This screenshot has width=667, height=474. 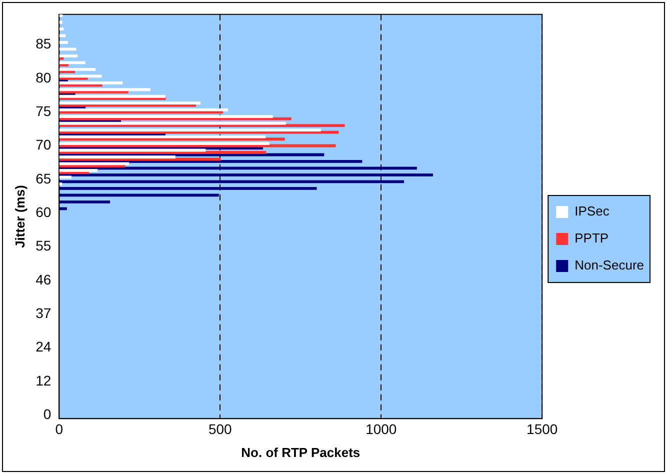 I want to click on y-tick-label: 55, so click(x=44, y=246).